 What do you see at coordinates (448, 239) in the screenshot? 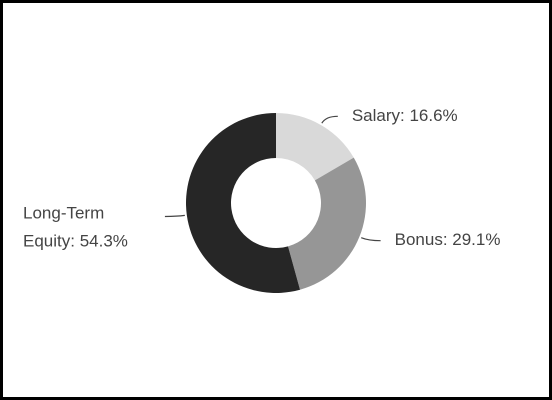
I see `data-label: Bonus: 29.1%` at bounding box center [448, 239].